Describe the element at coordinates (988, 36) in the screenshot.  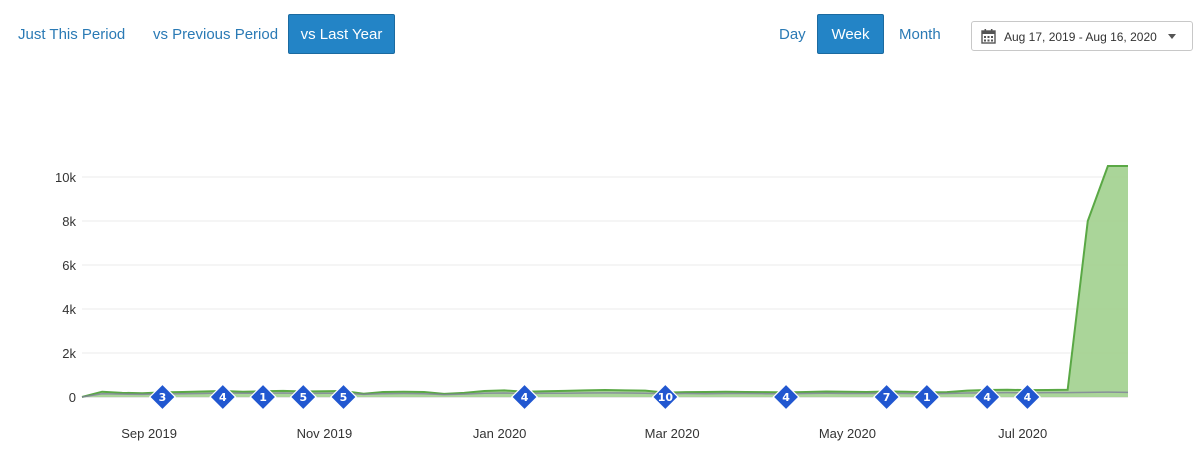
I see `calendar-icon` at that location.